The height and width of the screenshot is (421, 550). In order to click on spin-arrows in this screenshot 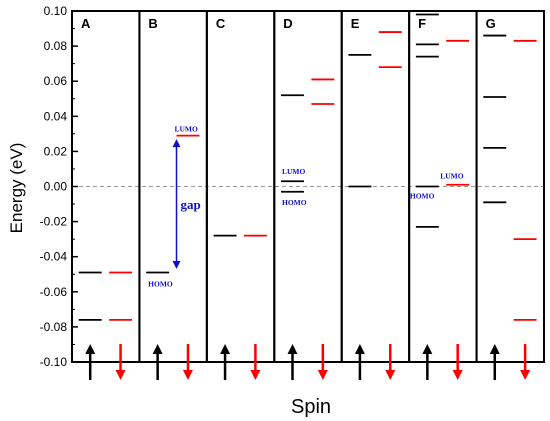, I will do `click(308, 362)`.